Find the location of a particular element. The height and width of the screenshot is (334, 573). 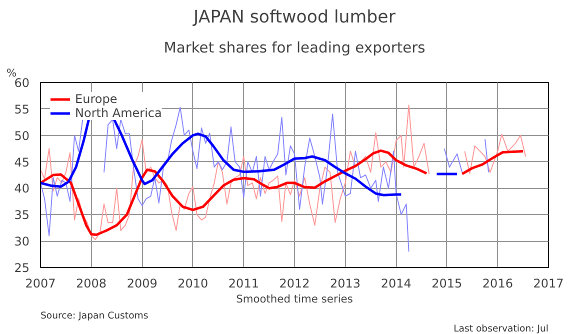

x-tick-label: 2010 is located at coordinates (193, 283).